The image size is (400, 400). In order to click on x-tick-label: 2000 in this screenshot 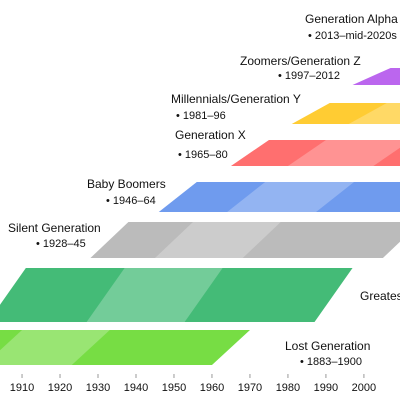, I will do `click(364, 388)`.